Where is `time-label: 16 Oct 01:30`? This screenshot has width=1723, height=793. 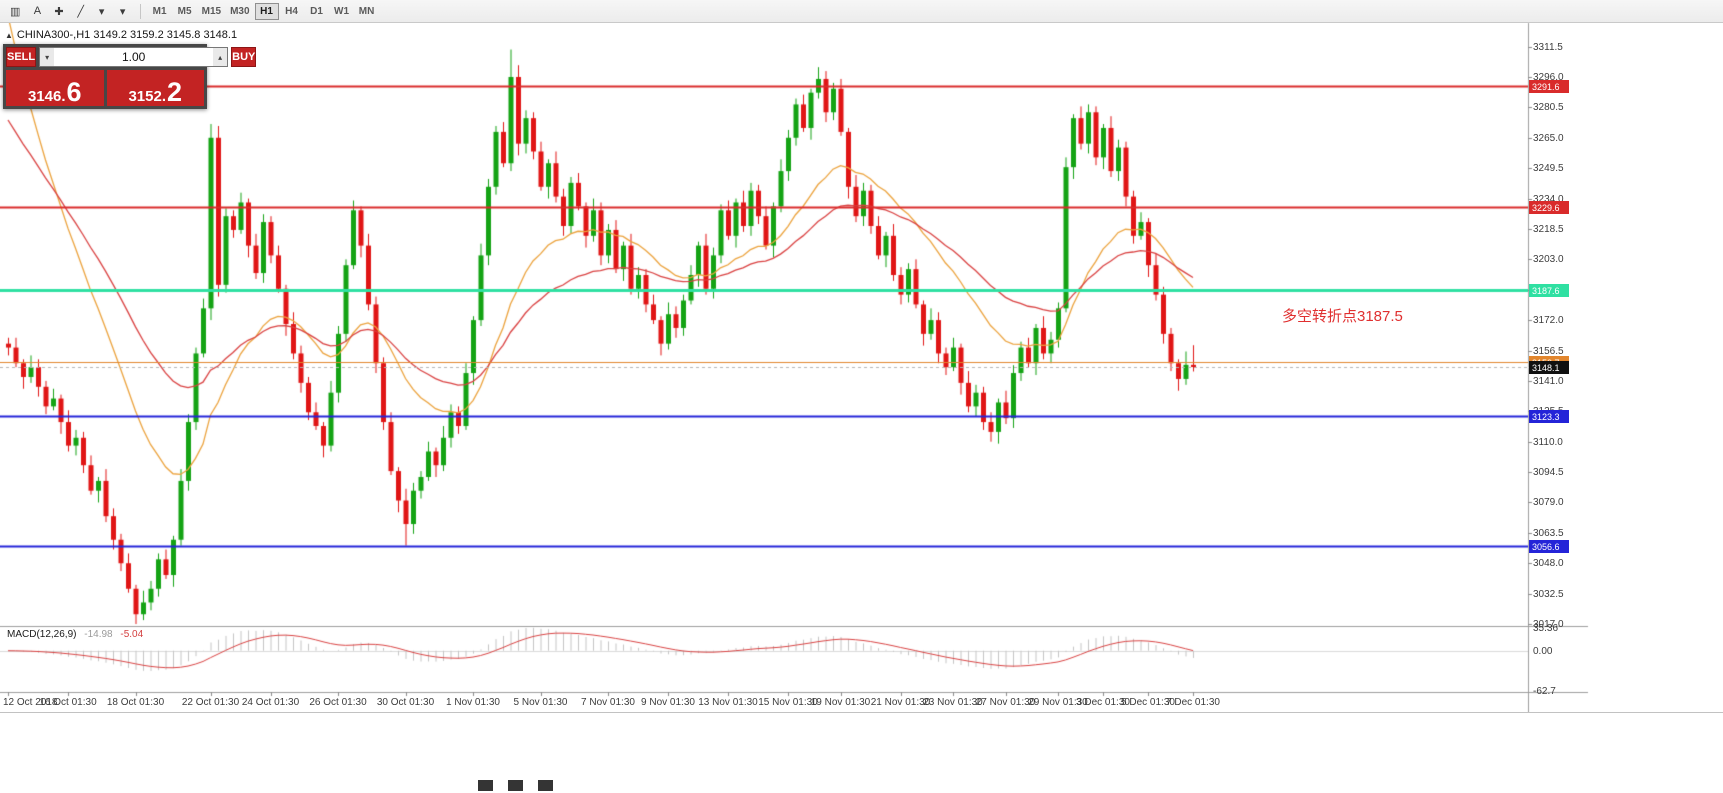
time-label: 16 Oct 01:30 is located at coordinates (68, 702).